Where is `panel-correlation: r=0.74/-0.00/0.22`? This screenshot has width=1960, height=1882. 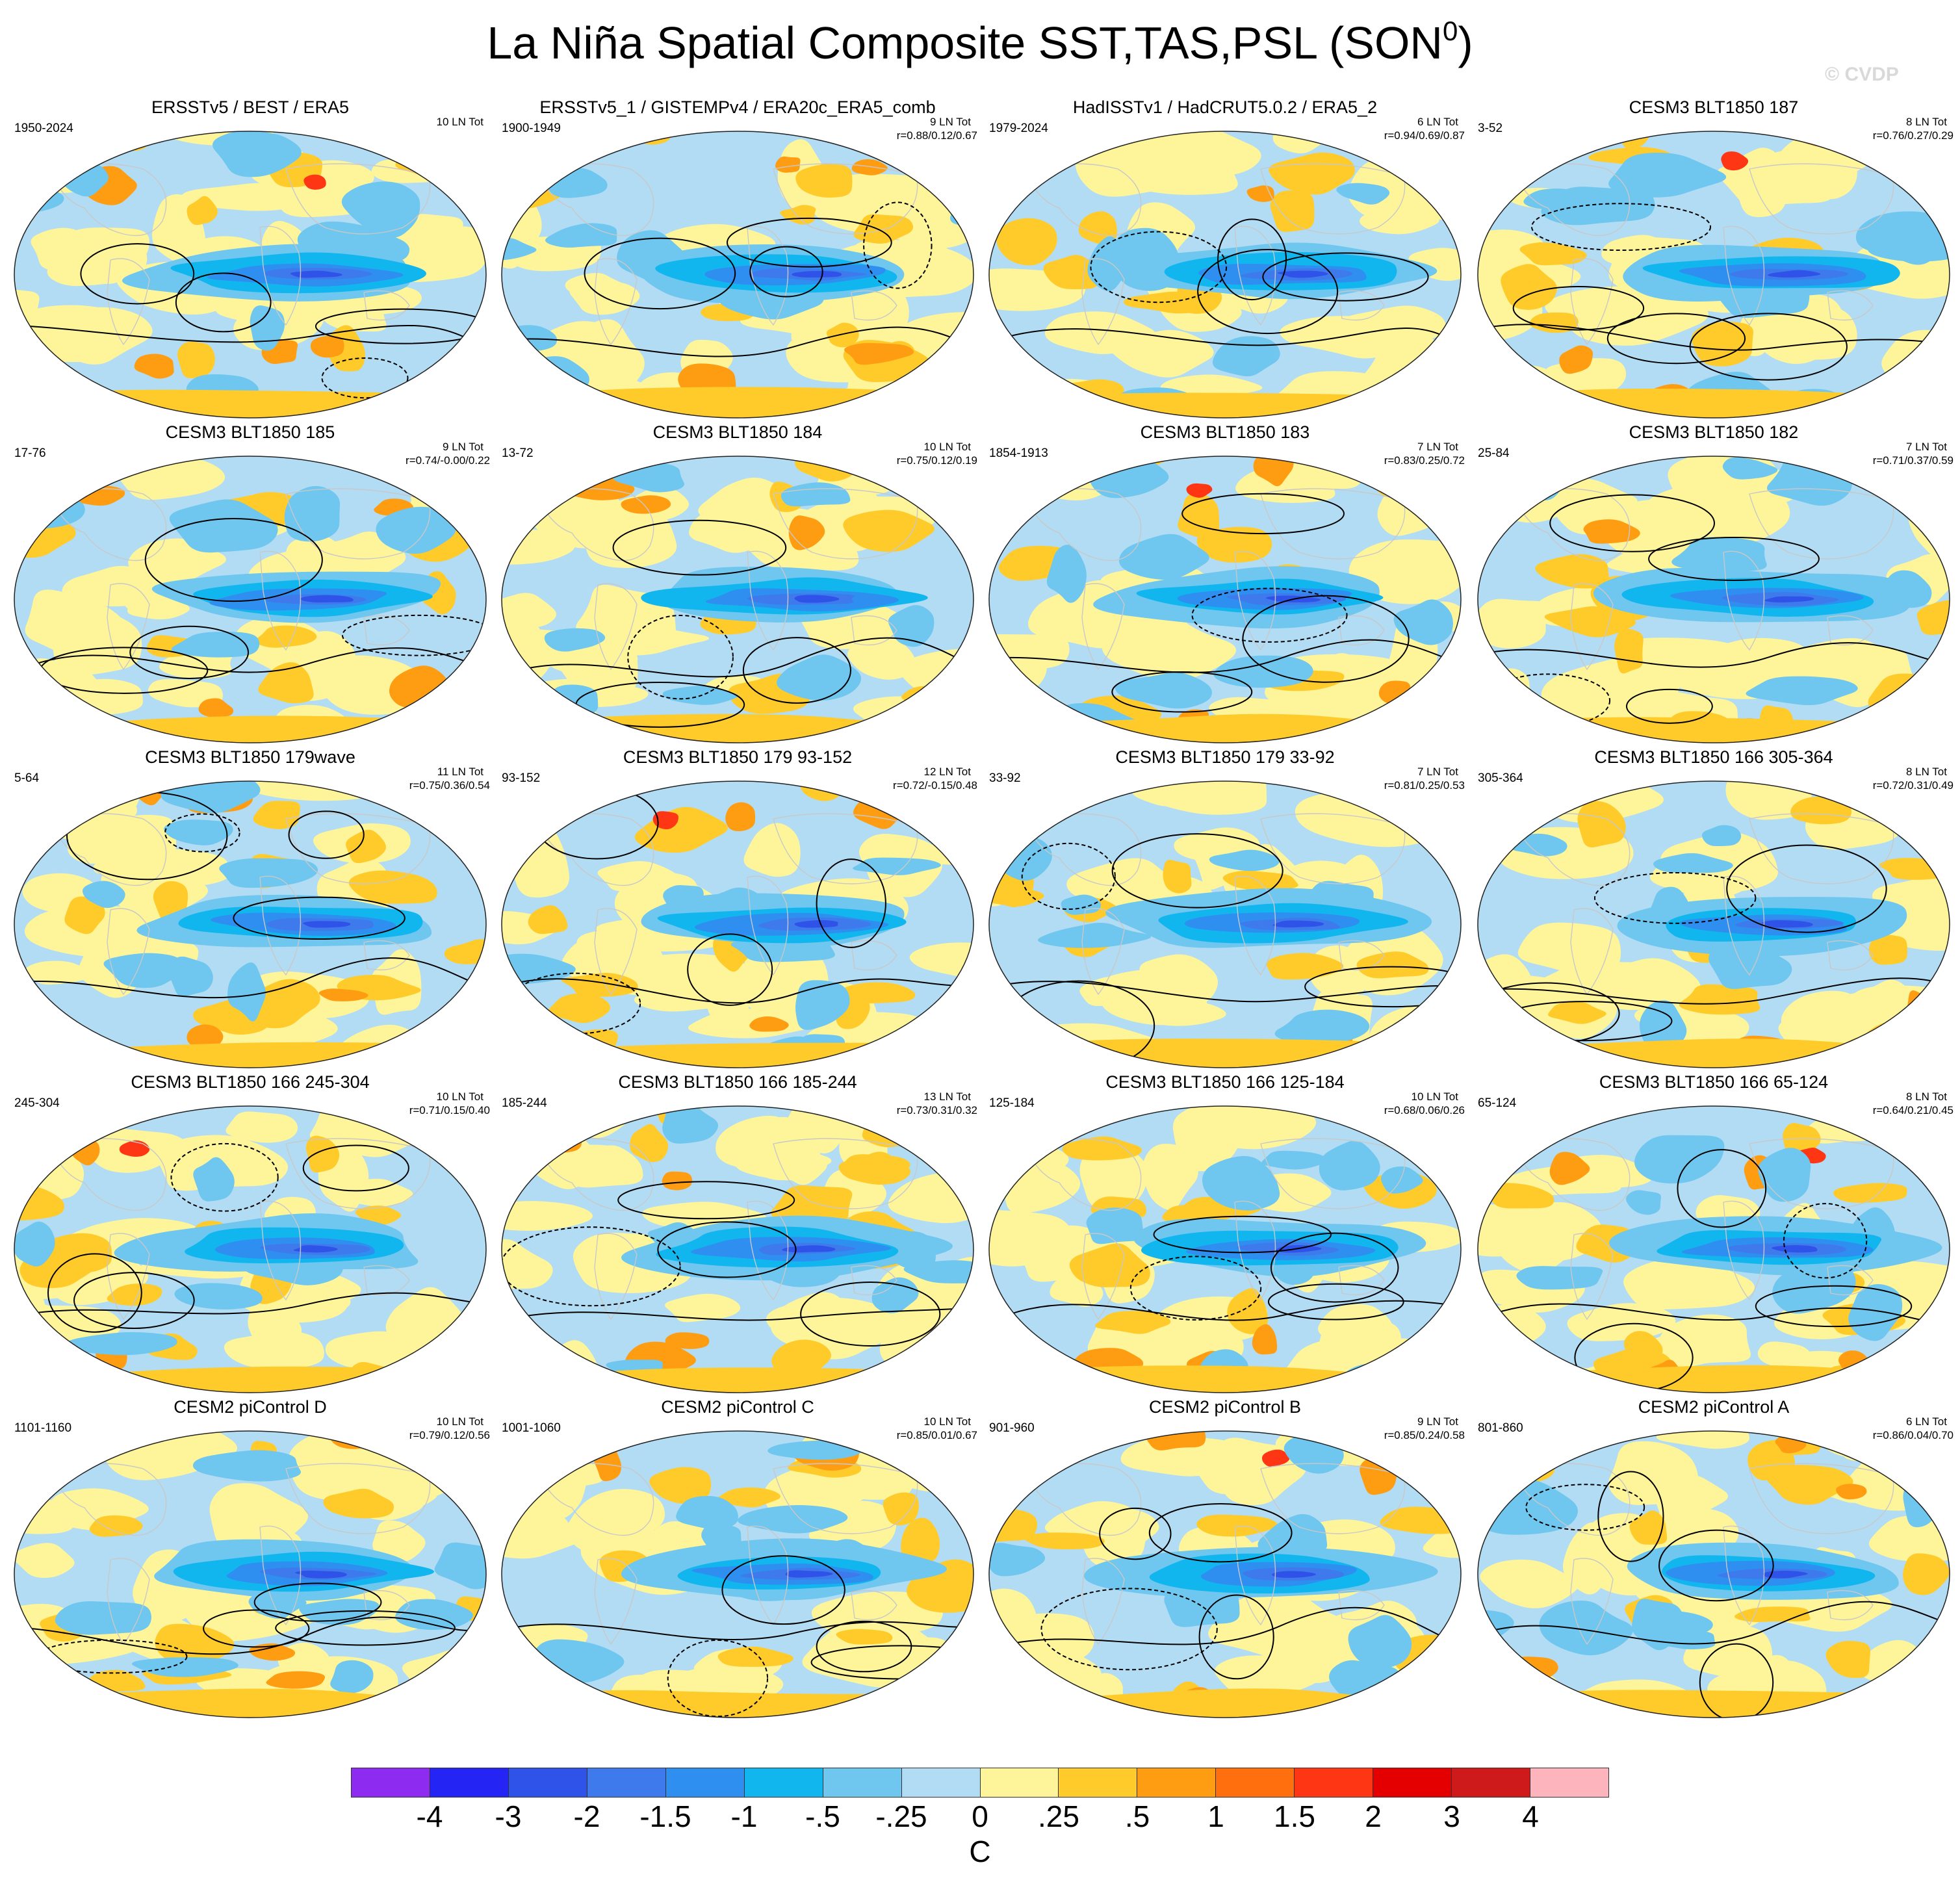 panel-correlation: r=0.74/-0.00/0.22 is located at coordinates (448, 461).